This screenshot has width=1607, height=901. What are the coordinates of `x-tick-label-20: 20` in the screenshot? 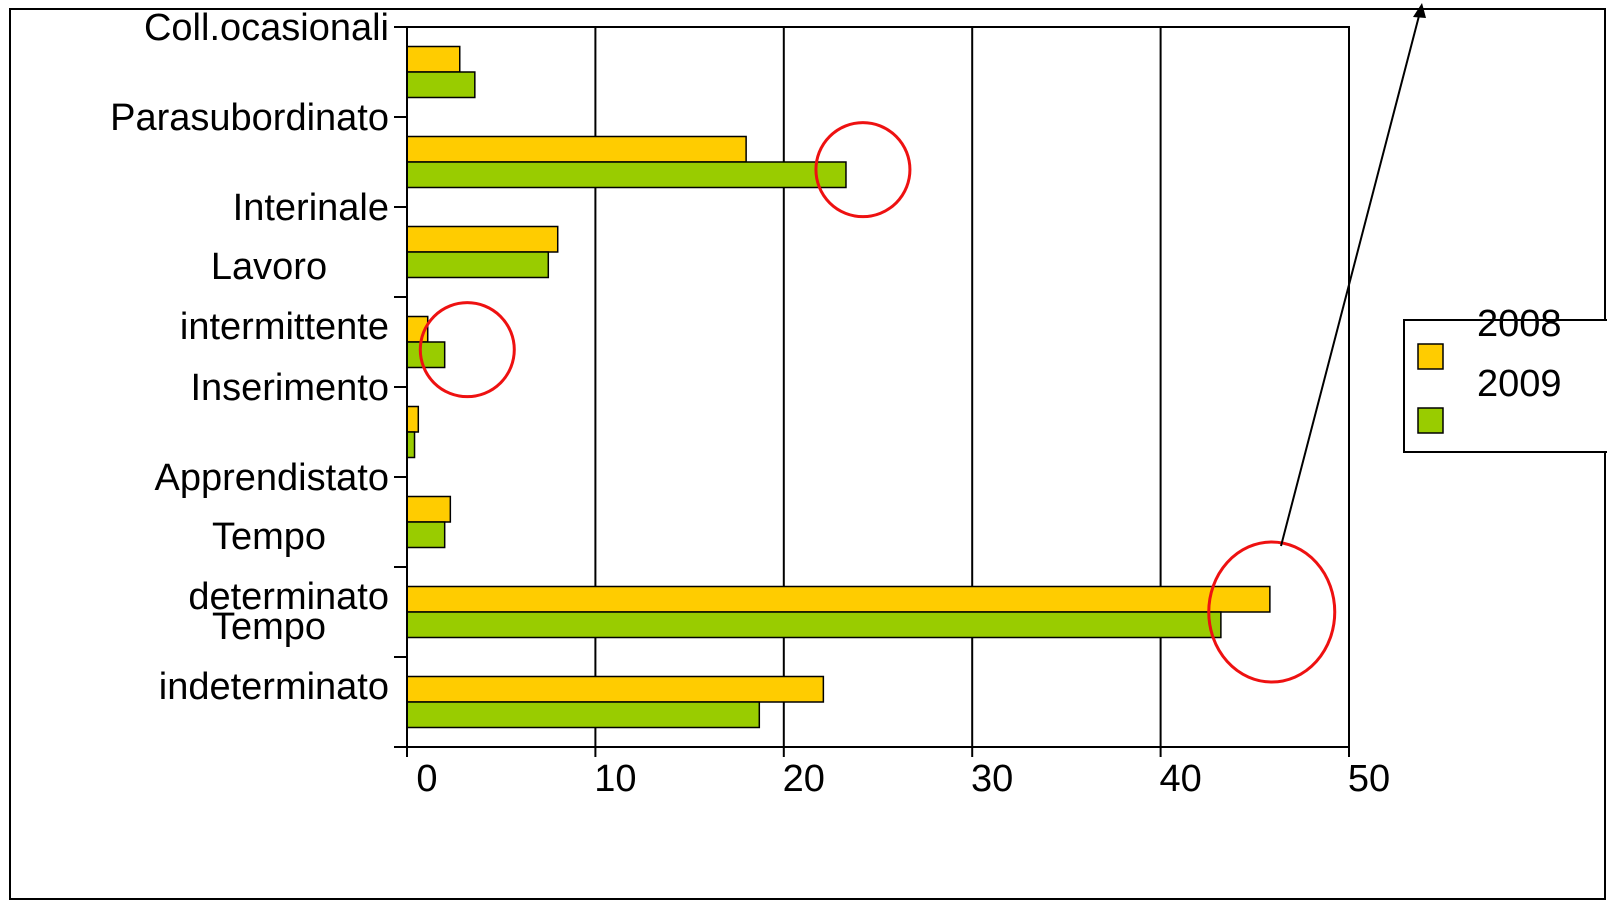 It's located at (804, 779).